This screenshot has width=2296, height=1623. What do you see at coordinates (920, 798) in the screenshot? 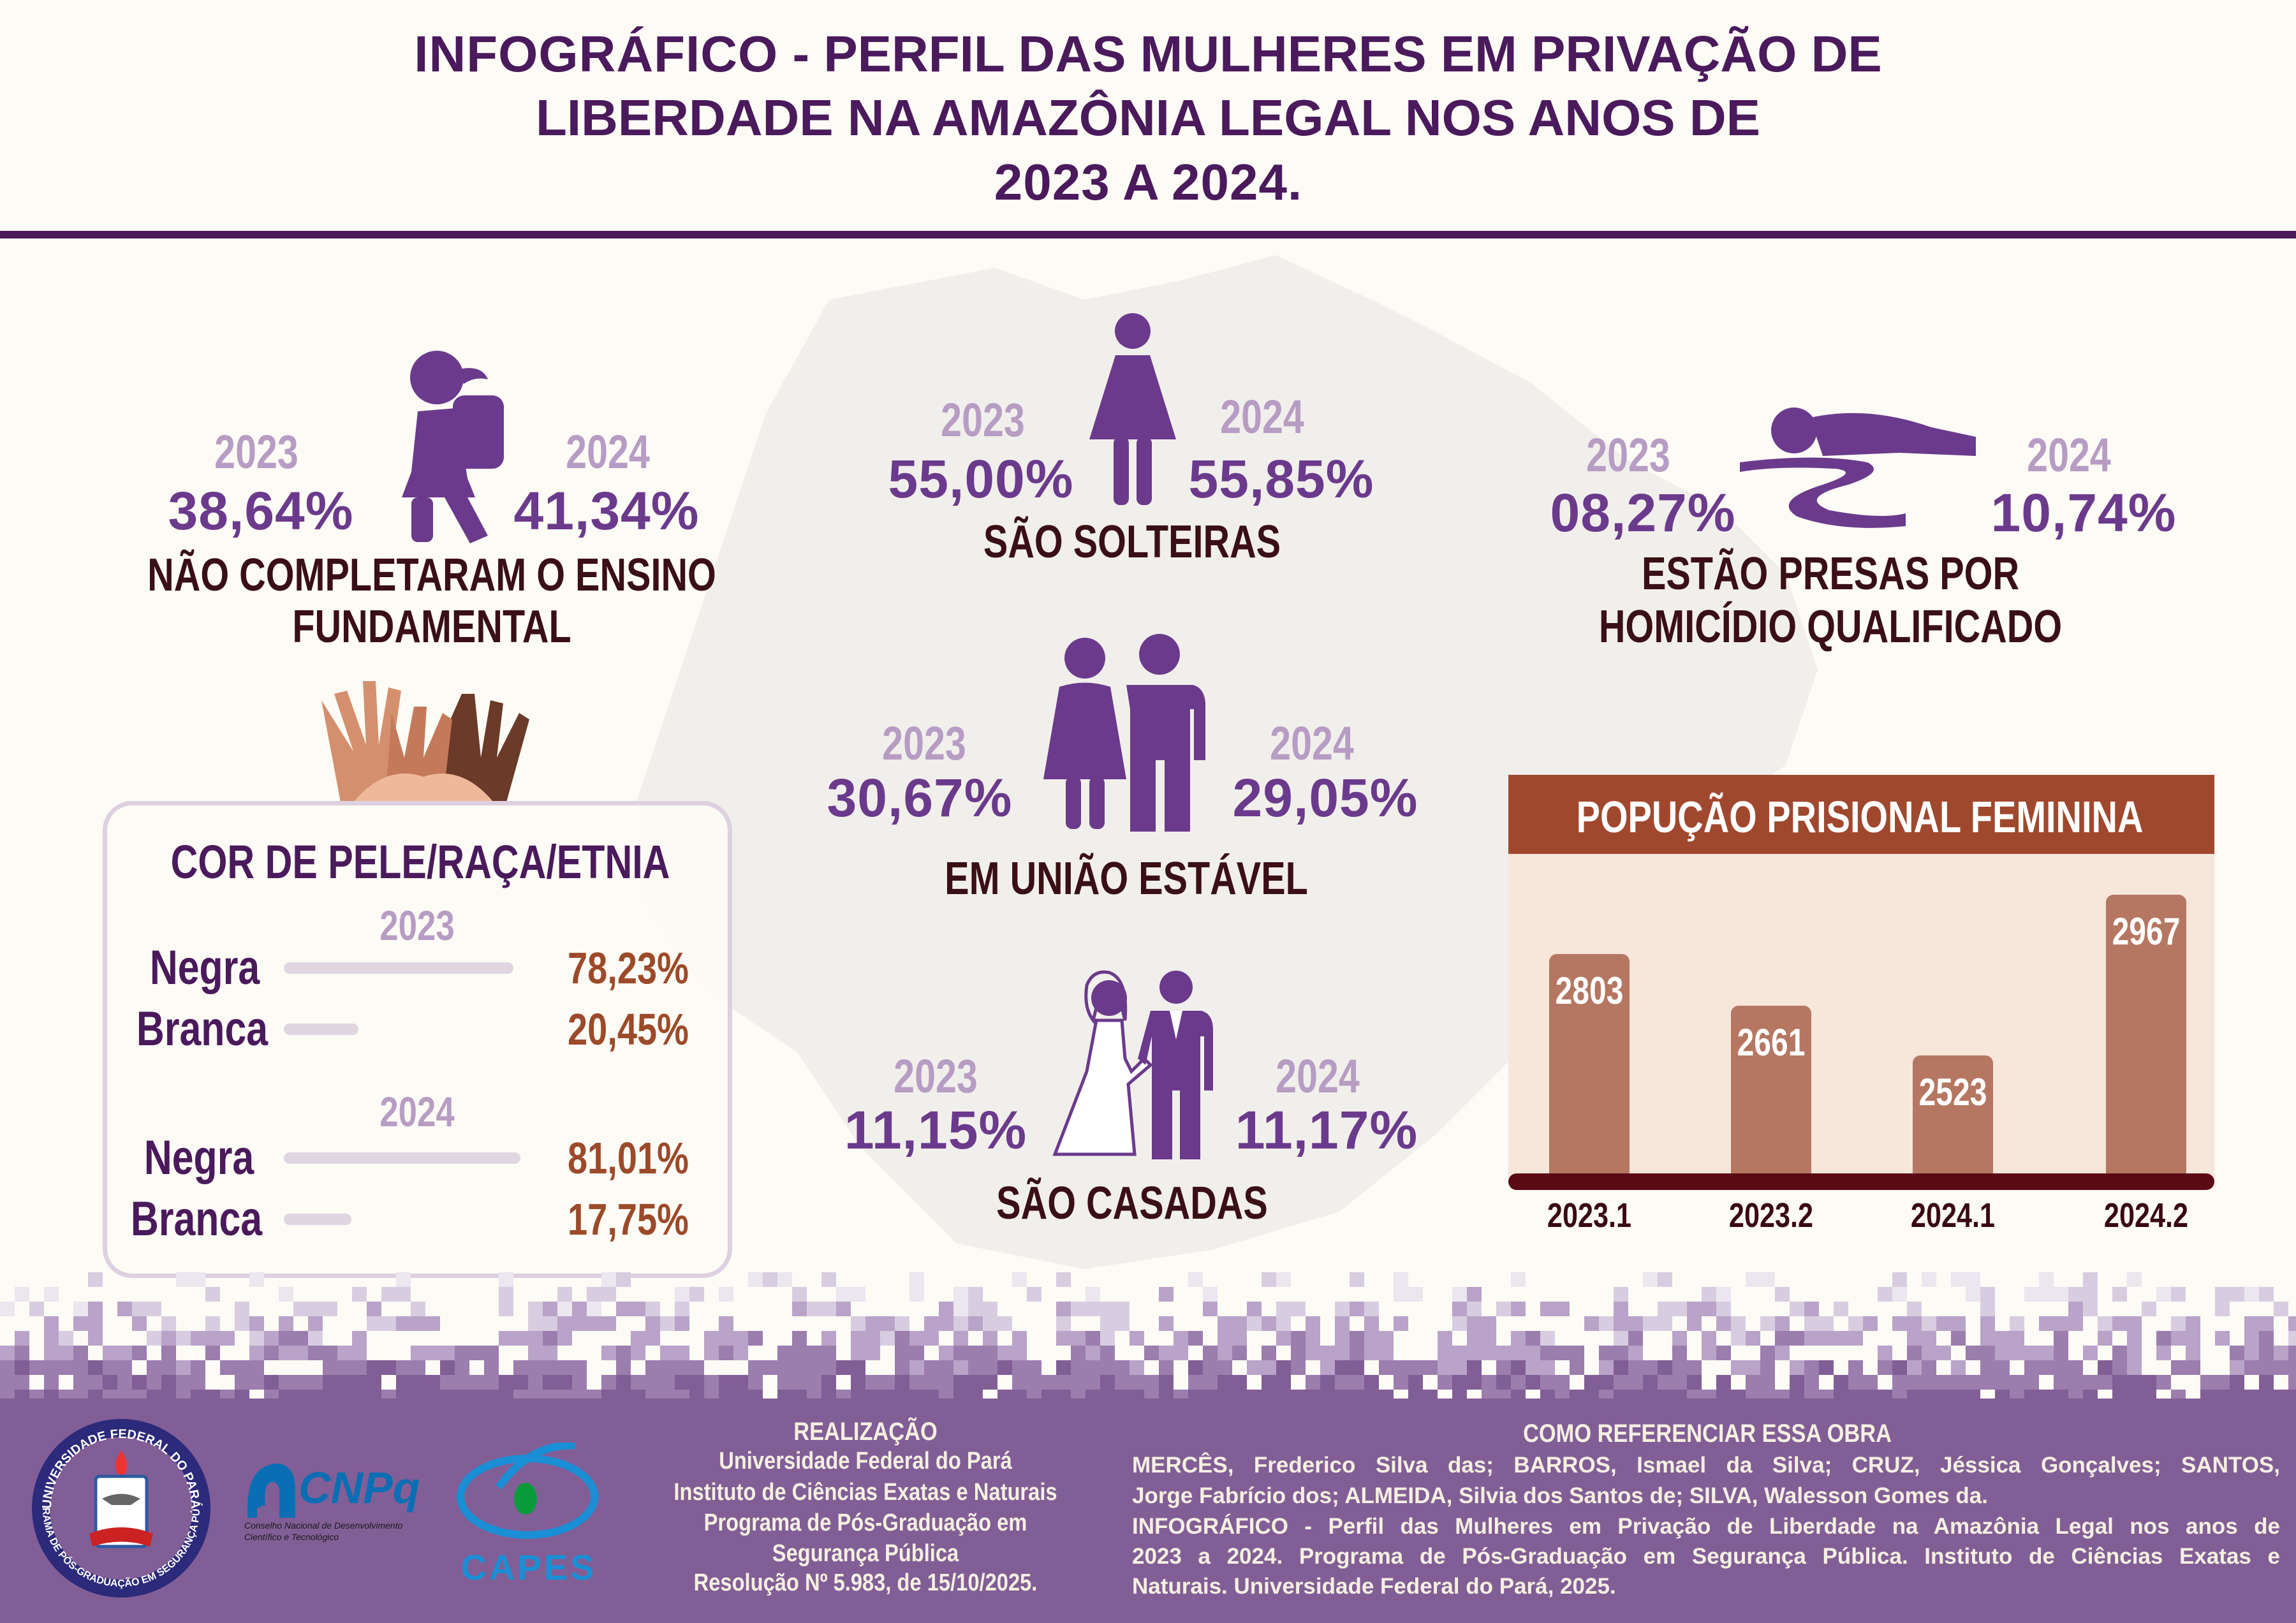
I see `value-2023: 30,67%` at bounding box center [920, 798].